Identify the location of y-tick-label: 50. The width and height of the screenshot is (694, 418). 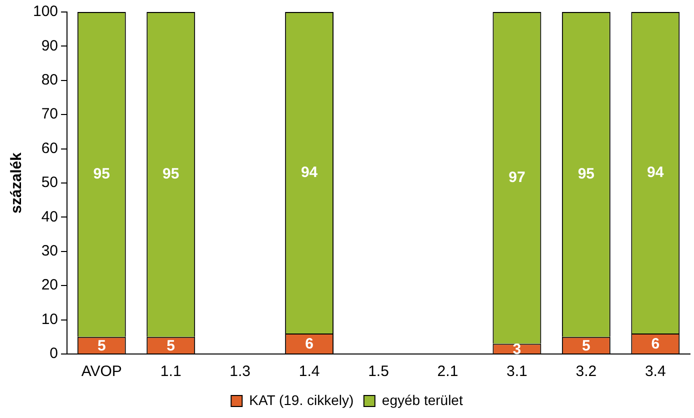
(49, 183).